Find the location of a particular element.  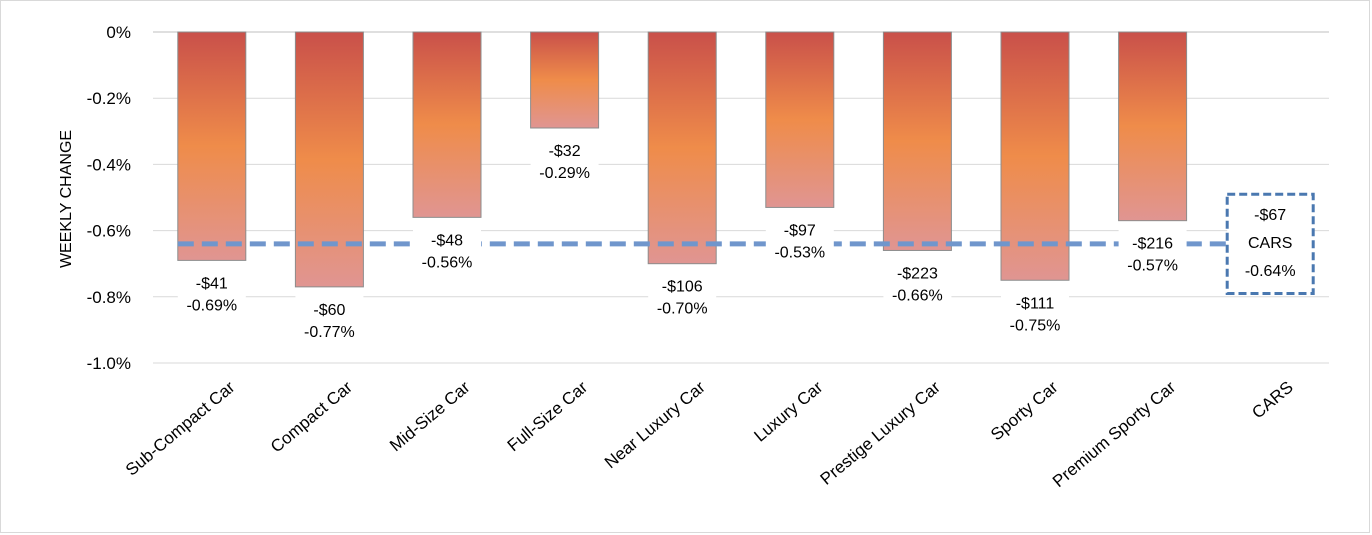

data-label-dollar: -$106 is located at coordinates (682, 287).